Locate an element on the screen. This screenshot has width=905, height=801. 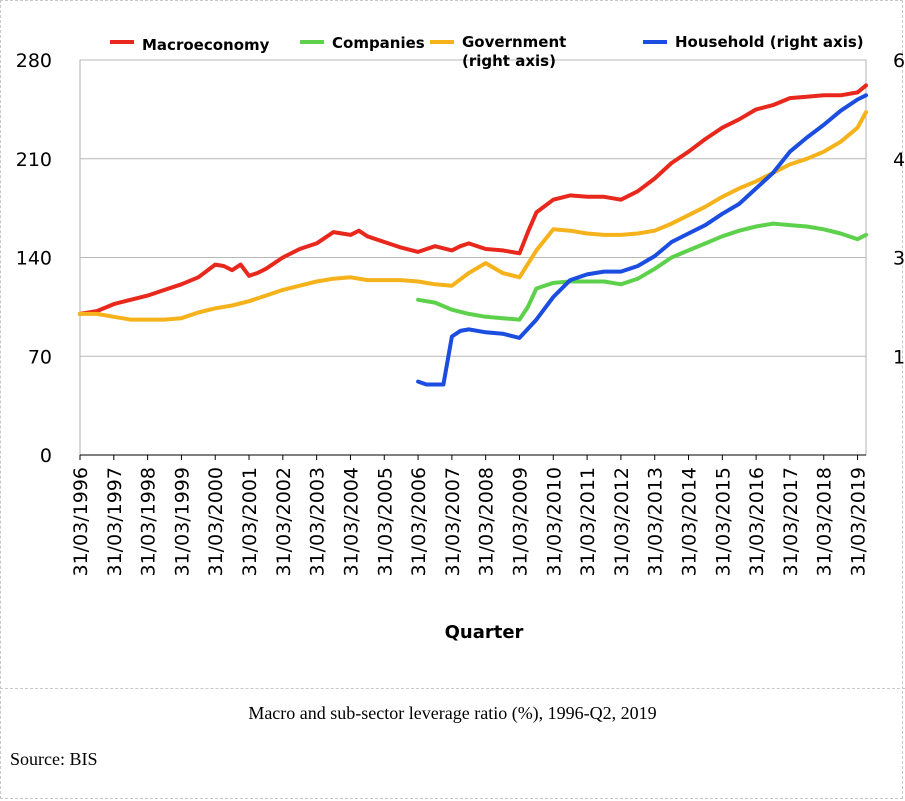
x-axis-label: Quarter is located at coordinates (484, 632).